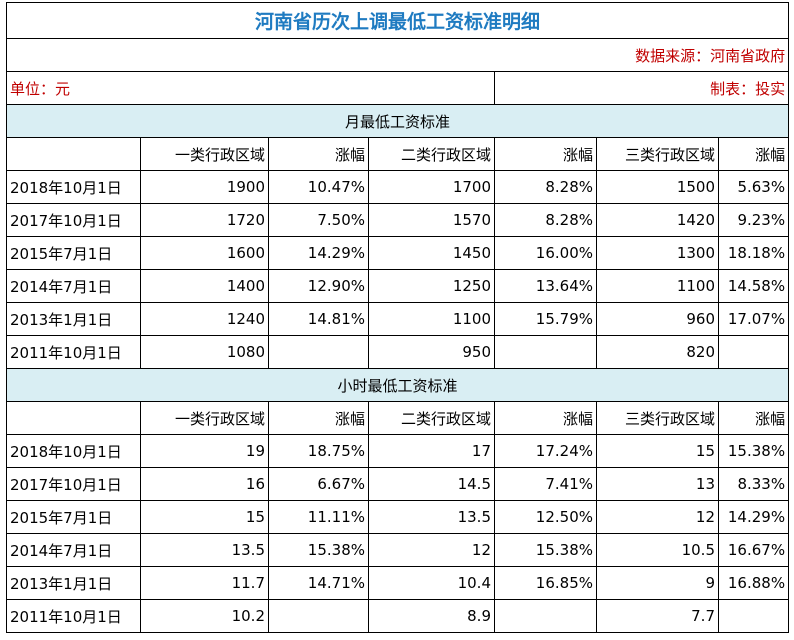  I want to click on data-row: 2018年10月1日 1900 10.47% 1700 8.28% 1500 5.63%, so click(398, 187).